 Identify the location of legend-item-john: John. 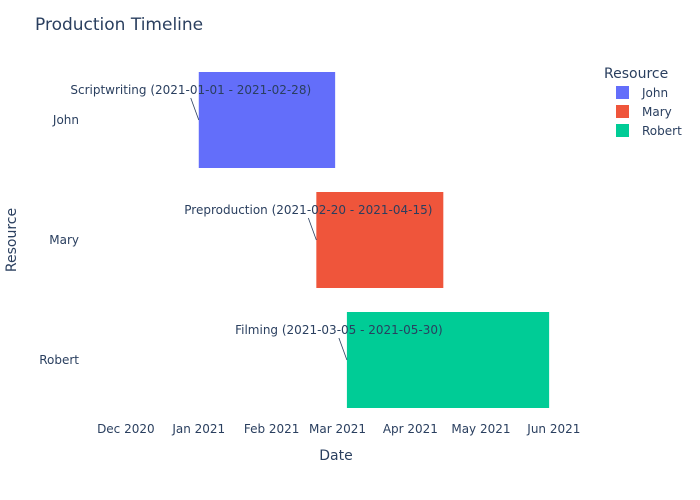
(654, 93).